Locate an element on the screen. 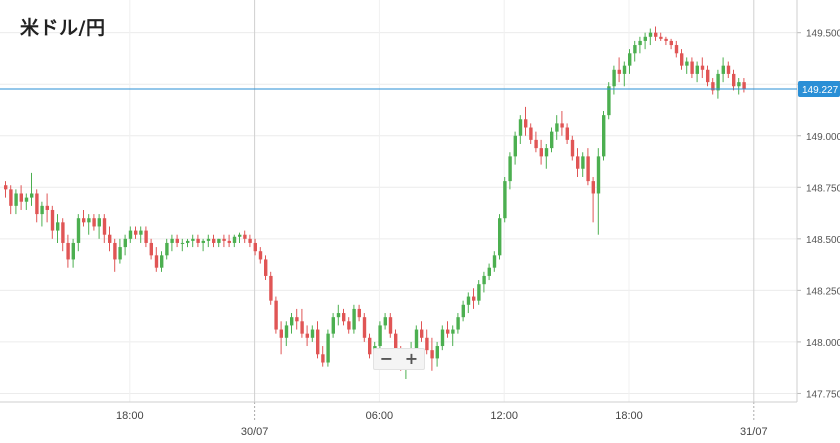 The image size is (840, 443). zoom-in-button: + is located at coordinates (411, 358).